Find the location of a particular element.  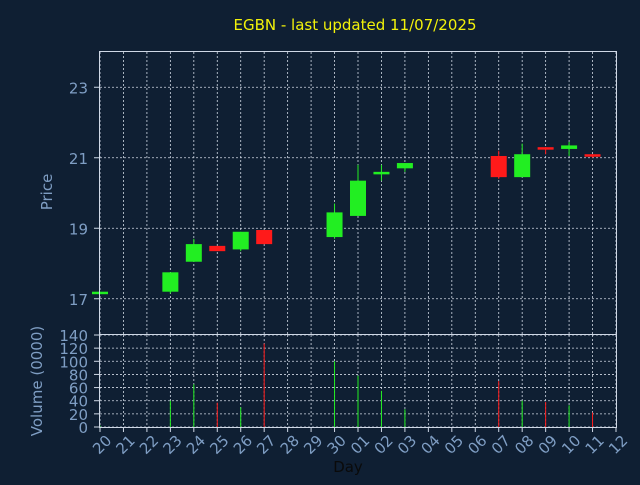

x-tick-label: 29 is located at coordinates (313, 445).